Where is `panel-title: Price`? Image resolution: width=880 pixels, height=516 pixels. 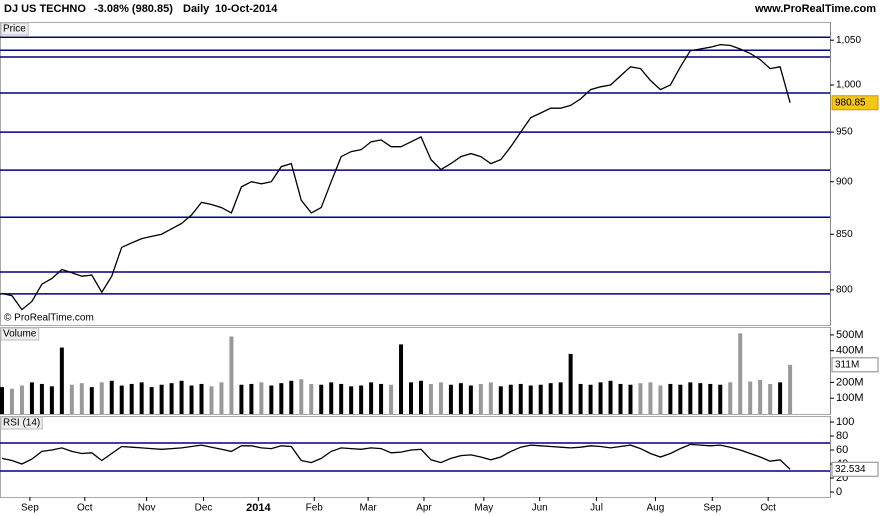
panel-title: Price is located at coordinates (14, 29).